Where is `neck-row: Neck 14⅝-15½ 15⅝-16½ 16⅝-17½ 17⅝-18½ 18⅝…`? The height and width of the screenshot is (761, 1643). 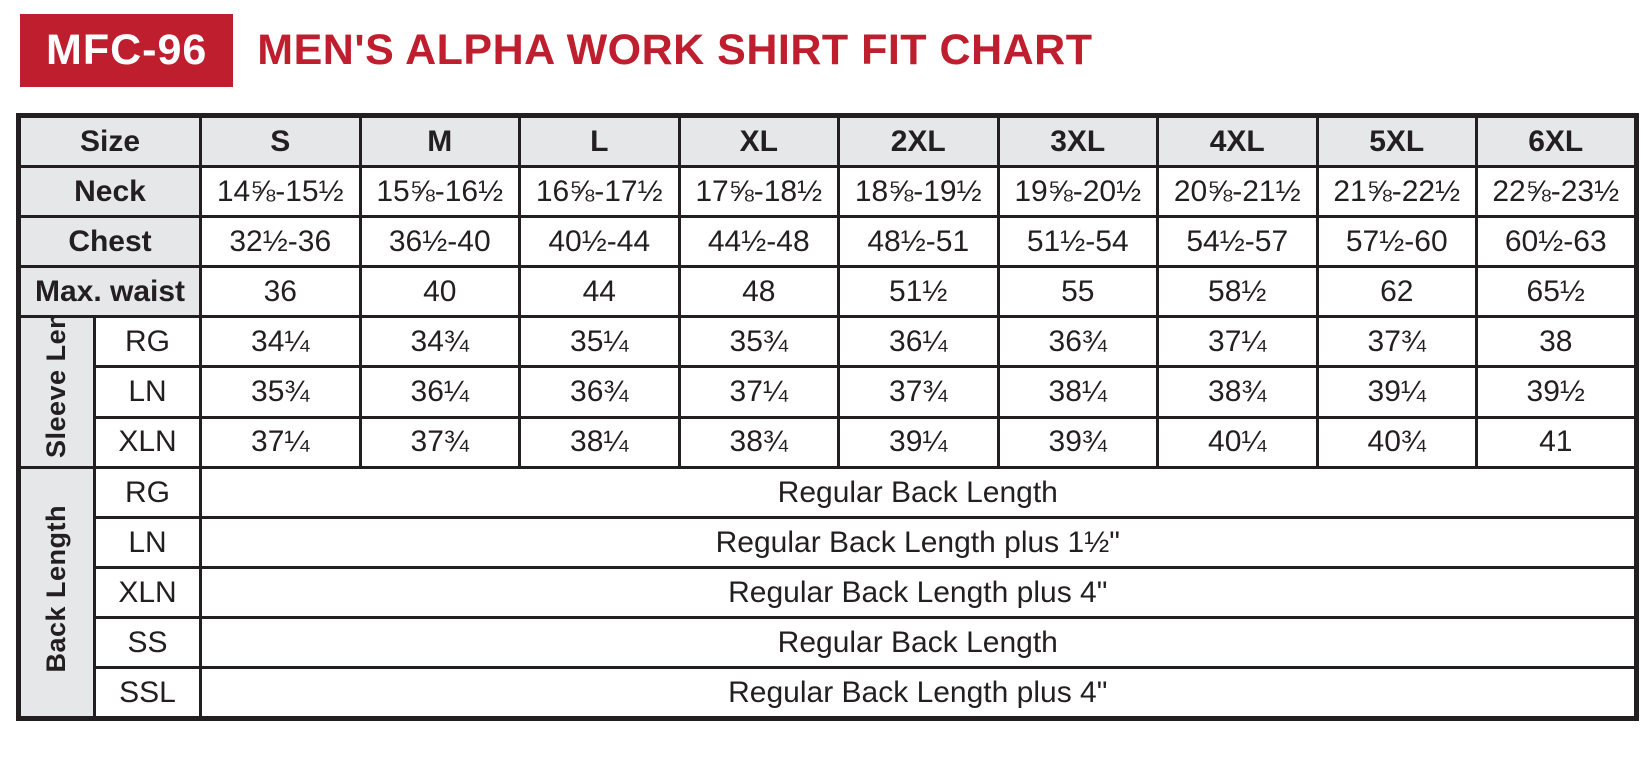
neck-row: Neck 14⅝-15½ 15⅝-16½ 16⅝-17½ 17⅝-18½ 18⅝… is located at coordinates (827, 191).